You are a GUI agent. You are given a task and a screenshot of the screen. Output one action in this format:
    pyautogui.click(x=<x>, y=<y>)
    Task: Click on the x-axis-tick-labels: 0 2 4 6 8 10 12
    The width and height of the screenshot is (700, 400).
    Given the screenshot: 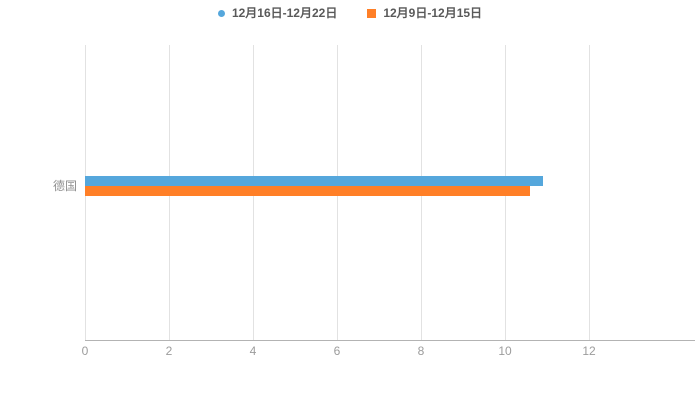 What is the action you would take?
    pyautogui.click(x=338, y=352)
    